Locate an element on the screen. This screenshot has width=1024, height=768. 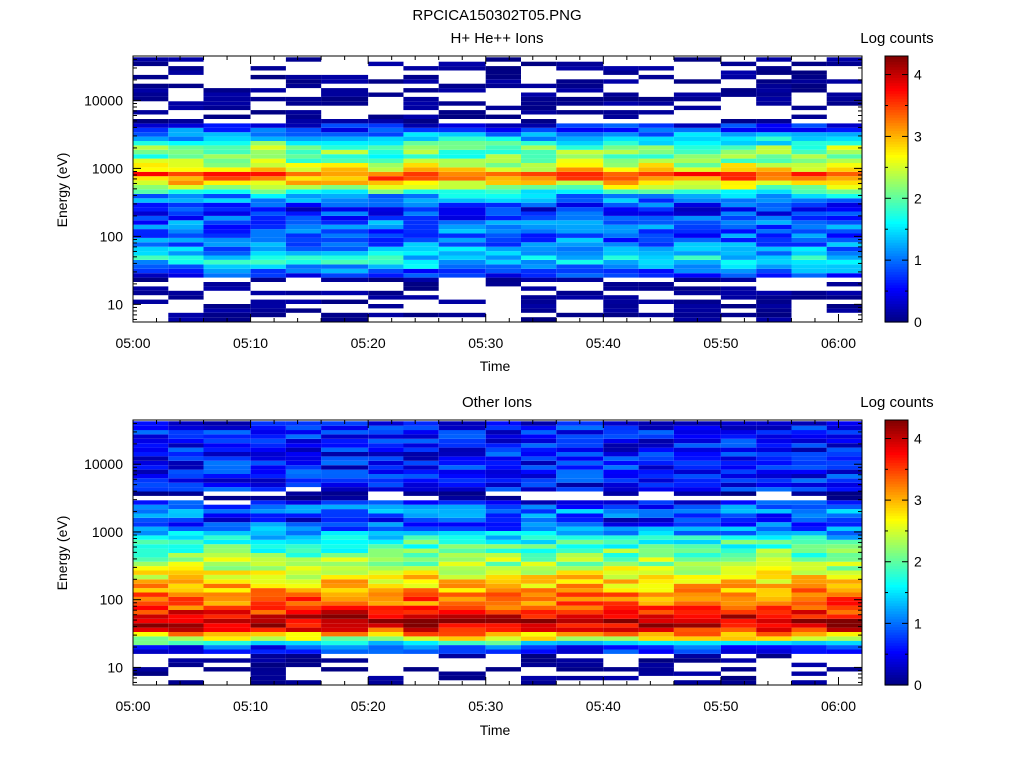
x-tick-label: 06:00 is located at coordinates (838, 343).